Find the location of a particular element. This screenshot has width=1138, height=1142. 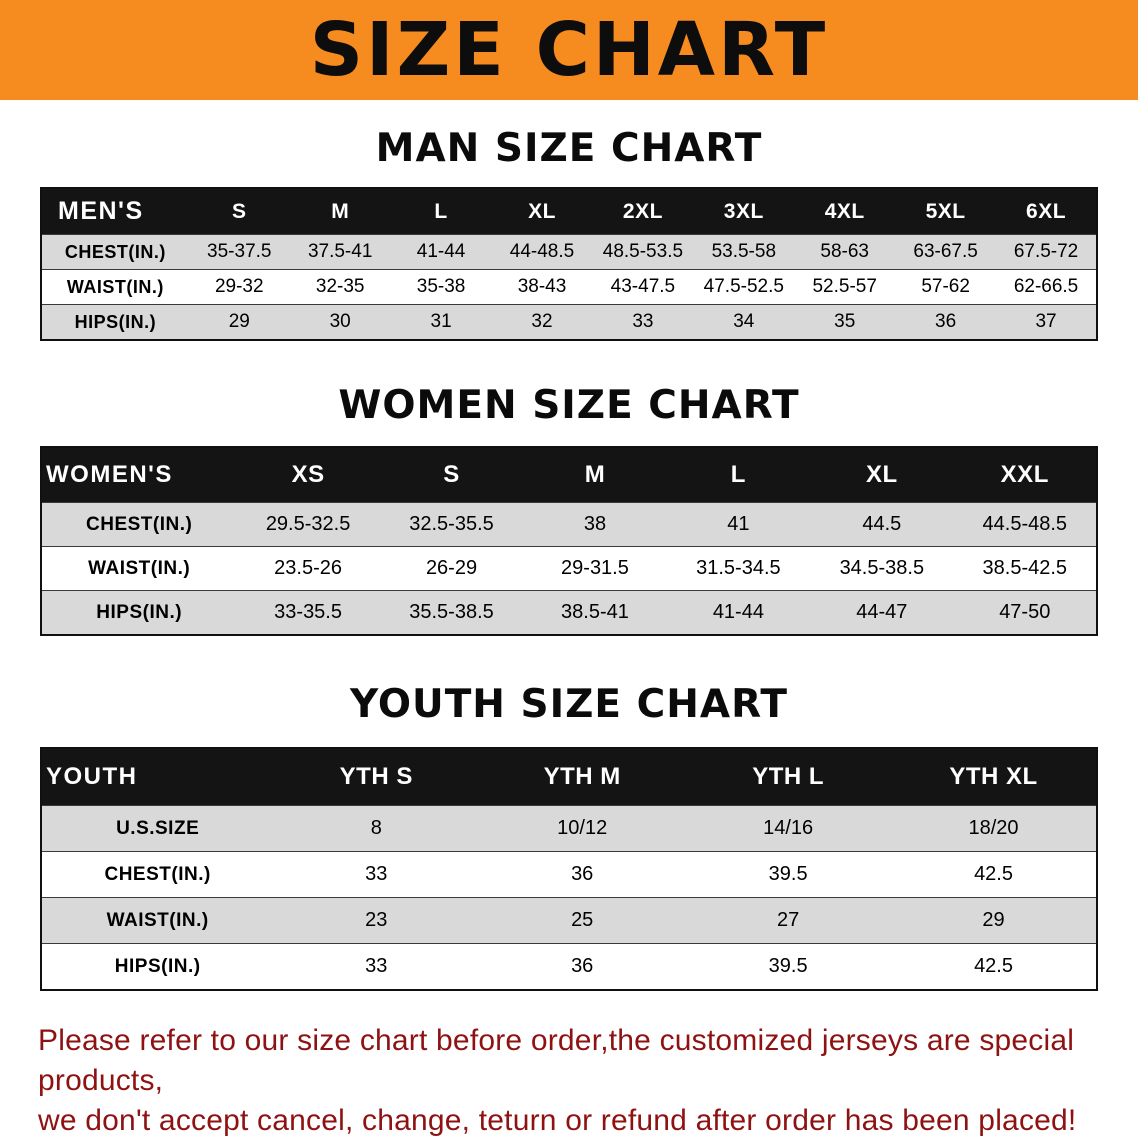

size-column-header: 5XL is located at coordinates (945, 211).